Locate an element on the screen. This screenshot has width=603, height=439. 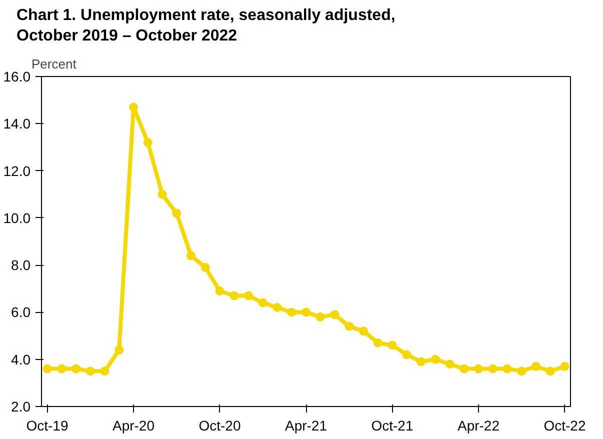
x-tick-label: Apr-20 is located at coordinates (133, 426).